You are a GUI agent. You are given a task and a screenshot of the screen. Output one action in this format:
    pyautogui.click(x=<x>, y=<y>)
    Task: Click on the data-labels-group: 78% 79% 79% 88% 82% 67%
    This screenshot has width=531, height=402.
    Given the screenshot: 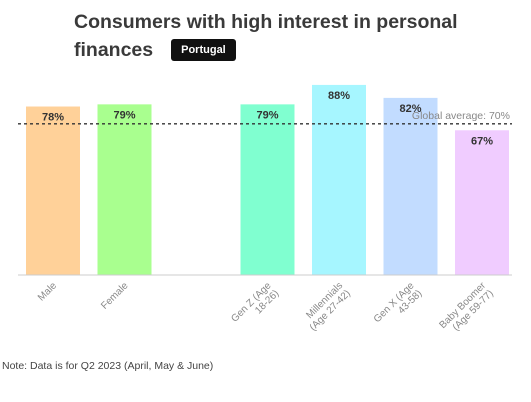 What is the action you would take?
    pyautogui.click(x=267, y=118)
    